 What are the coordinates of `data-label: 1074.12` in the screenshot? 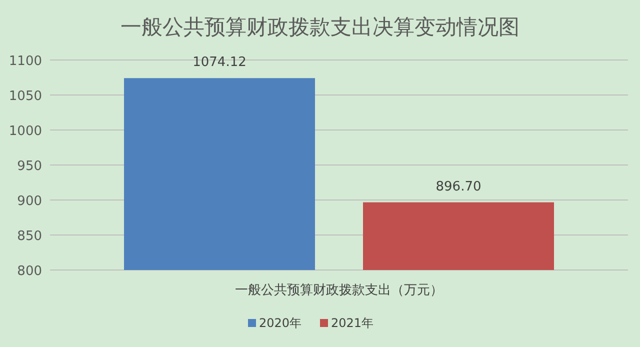 It's located at (219, 62).